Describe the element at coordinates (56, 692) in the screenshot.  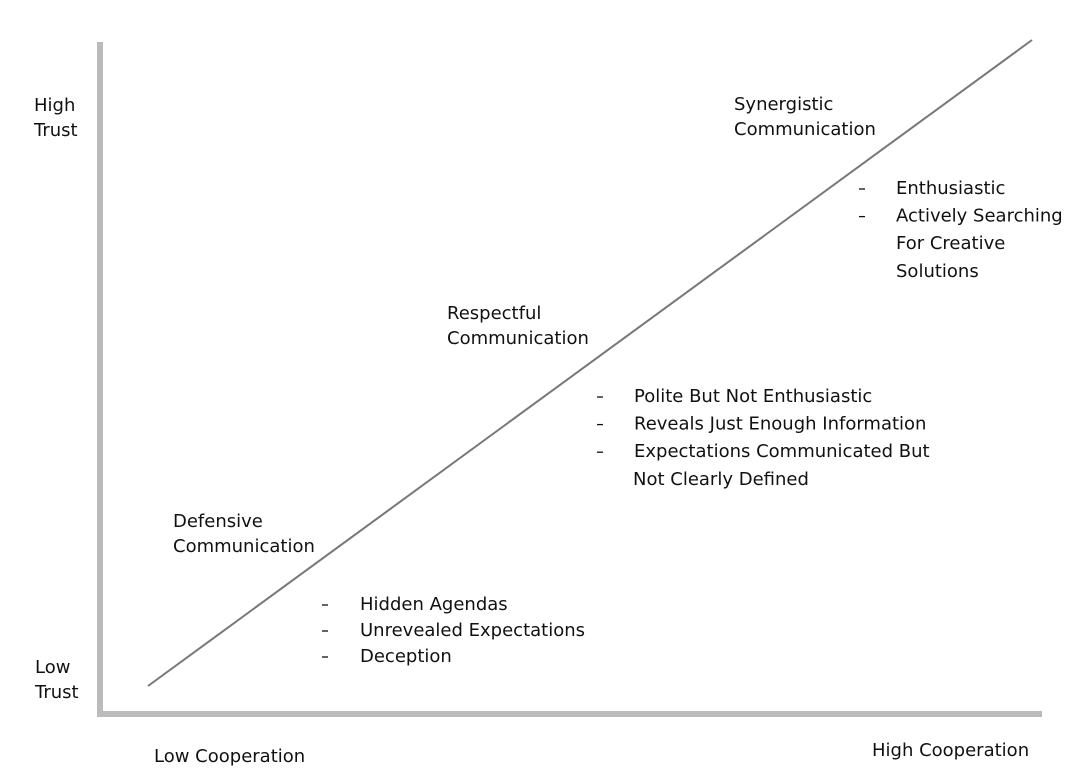
I see `y-axis-low-label: Trust` at that location.